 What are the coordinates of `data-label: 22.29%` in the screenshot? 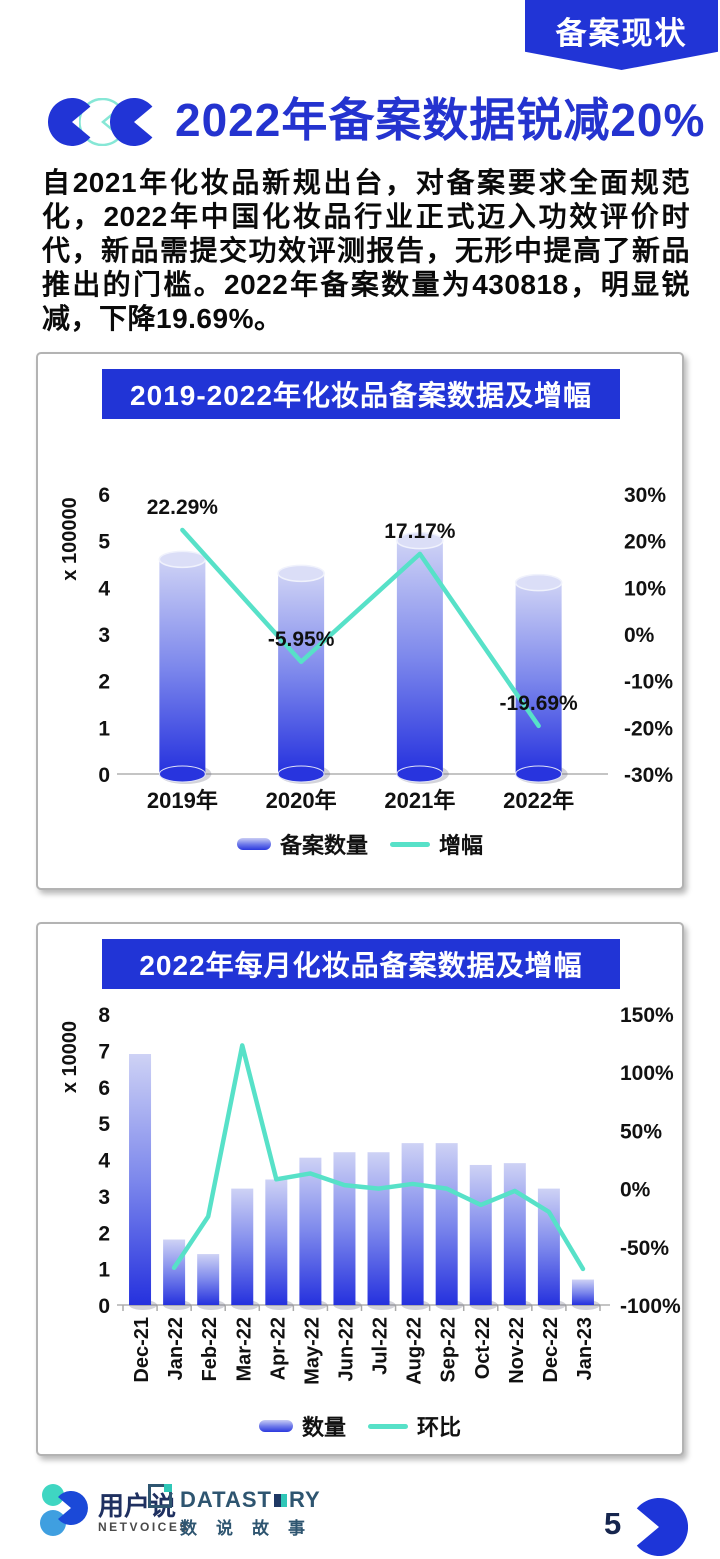 It's located at (183, 507).